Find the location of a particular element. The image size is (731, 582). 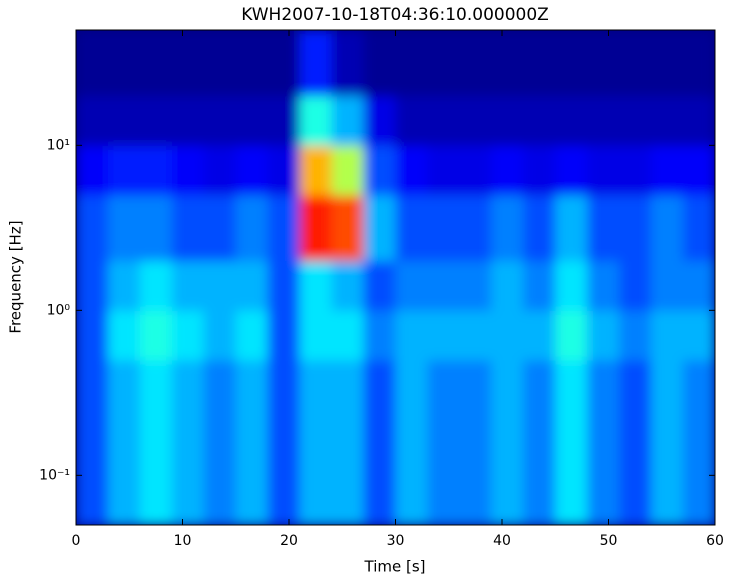

x-tick-label: 40 is located at coordinates (502, 541).